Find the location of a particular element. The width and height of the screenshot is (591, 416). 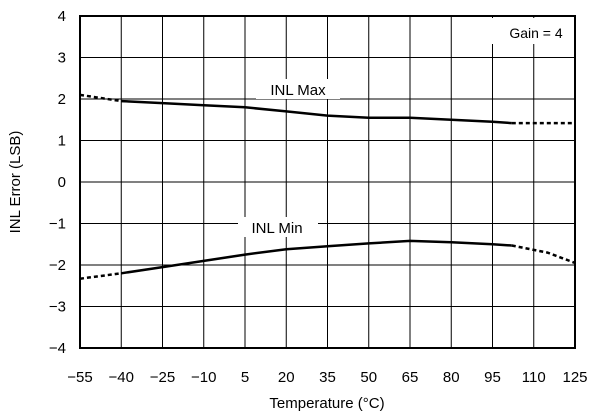

inl-max-label: INL Max is located at coordinates (298, 90).